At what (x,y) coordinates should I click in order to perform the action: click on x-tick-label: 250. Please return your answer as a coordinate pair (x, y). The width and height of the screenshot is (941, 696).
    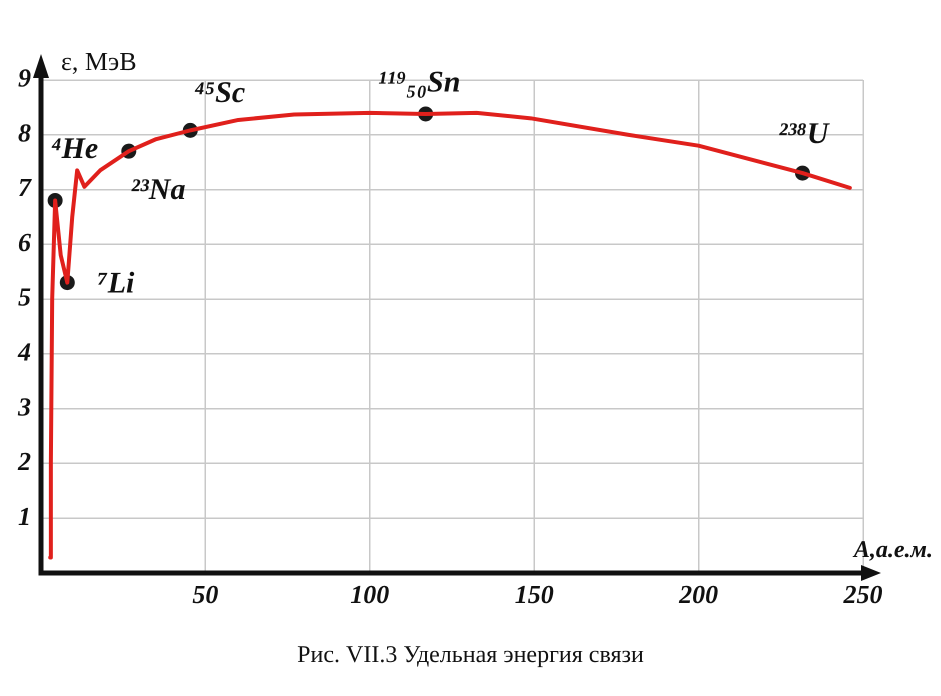
    Looking at the image, I should click on (862, 595).